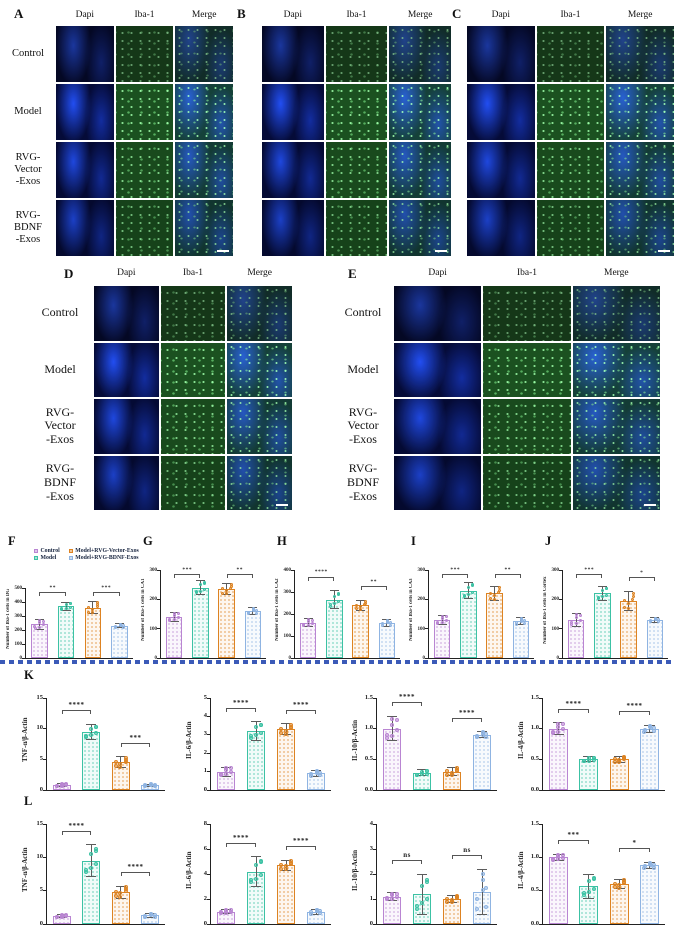 The height and width of the screenshot is (930, 674). What do you see at coordinates (205, 848) in the screenshot?
I see `y-tick-label: 6` at bounding box center [205, 848].